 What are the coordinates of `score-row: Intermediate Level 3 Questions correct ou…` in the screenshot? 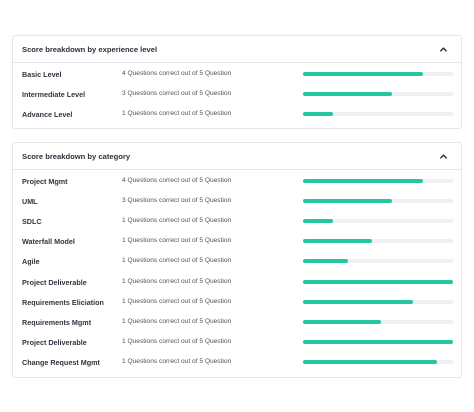 It's located at (237, 95).